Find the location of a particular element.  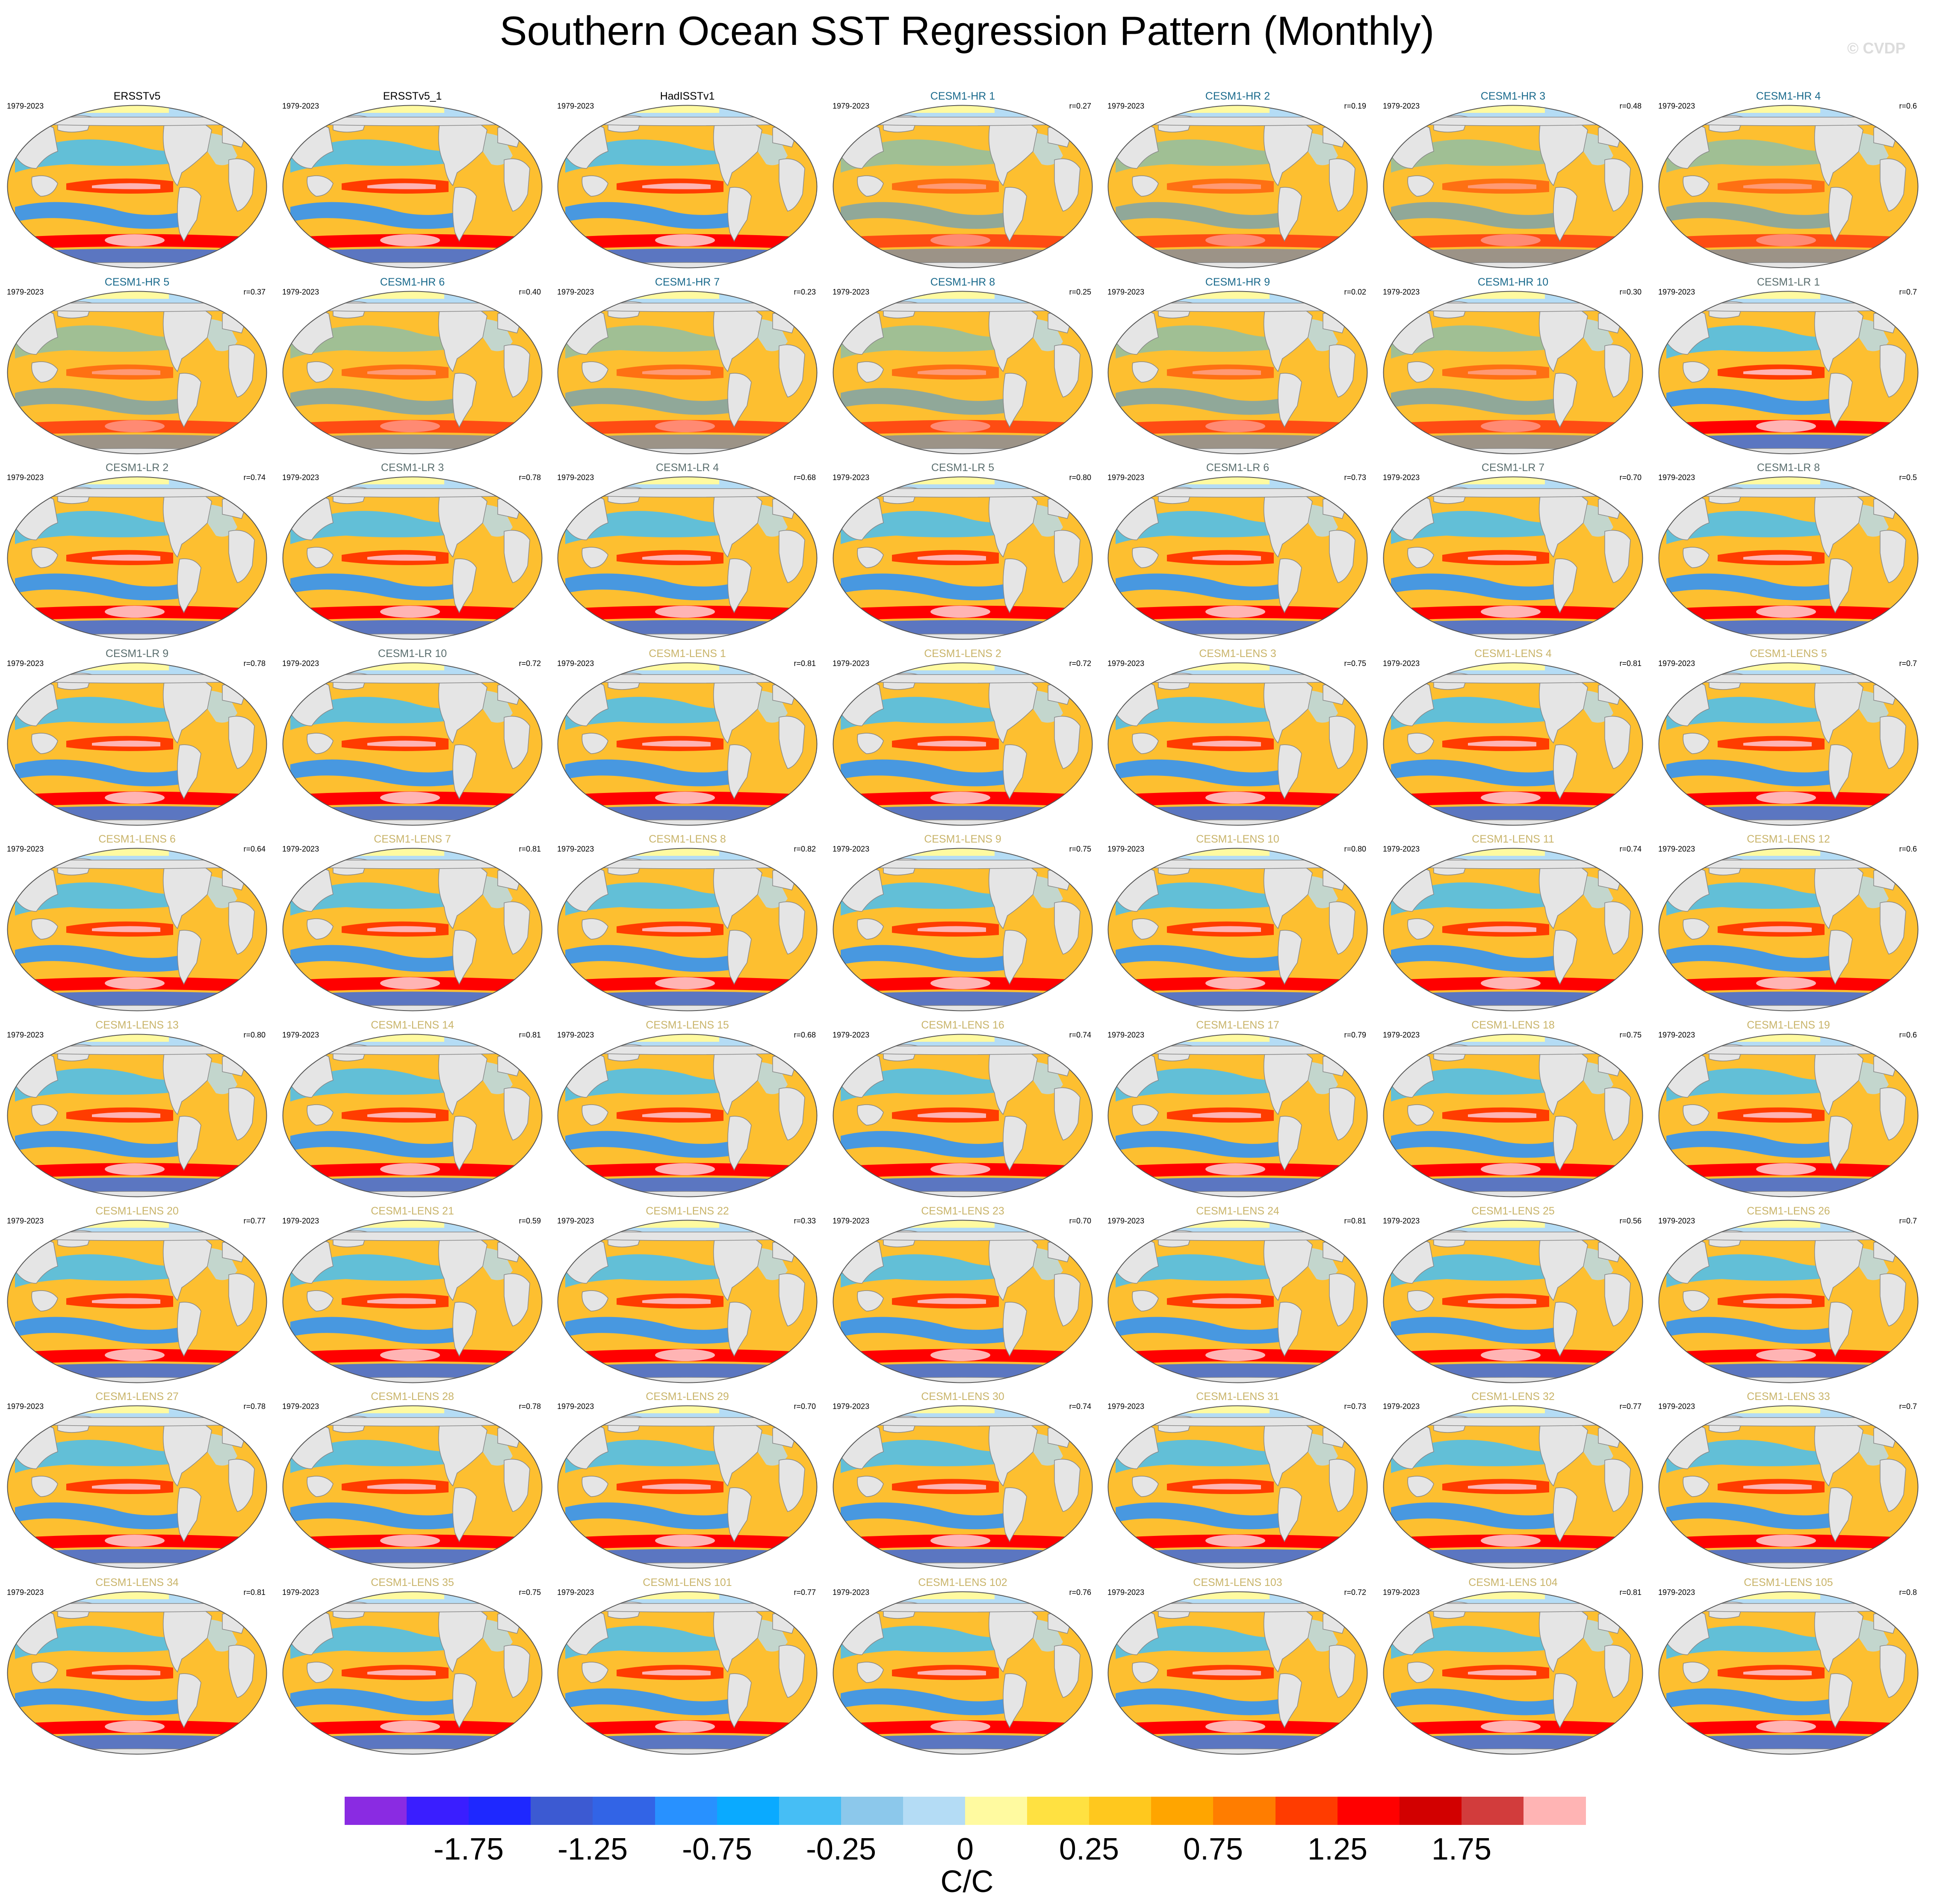

map-panel: CESM1-LENS 6 1979-2023 r=0.64 is located at coordinates (137, 921).